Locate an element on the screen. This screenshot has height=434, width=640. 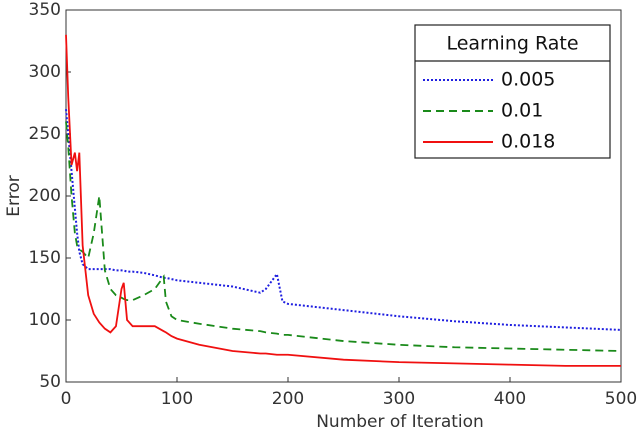
legend-label: 0.005 is located at coordinates (528, 80).